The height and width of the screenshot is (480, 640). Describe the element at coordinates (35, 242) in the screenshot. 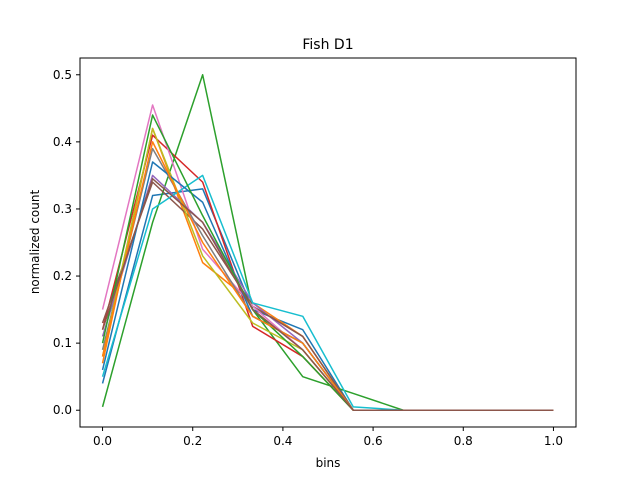

I see `y-axis-label: normalized count` at that location.